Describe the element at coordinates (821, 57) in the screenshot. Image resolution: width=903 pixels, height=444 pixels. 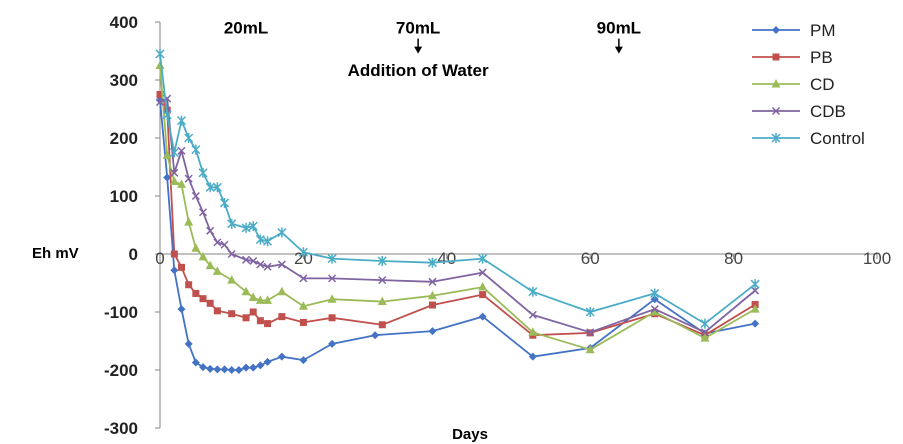
I see `legend-label: PB` at that location.